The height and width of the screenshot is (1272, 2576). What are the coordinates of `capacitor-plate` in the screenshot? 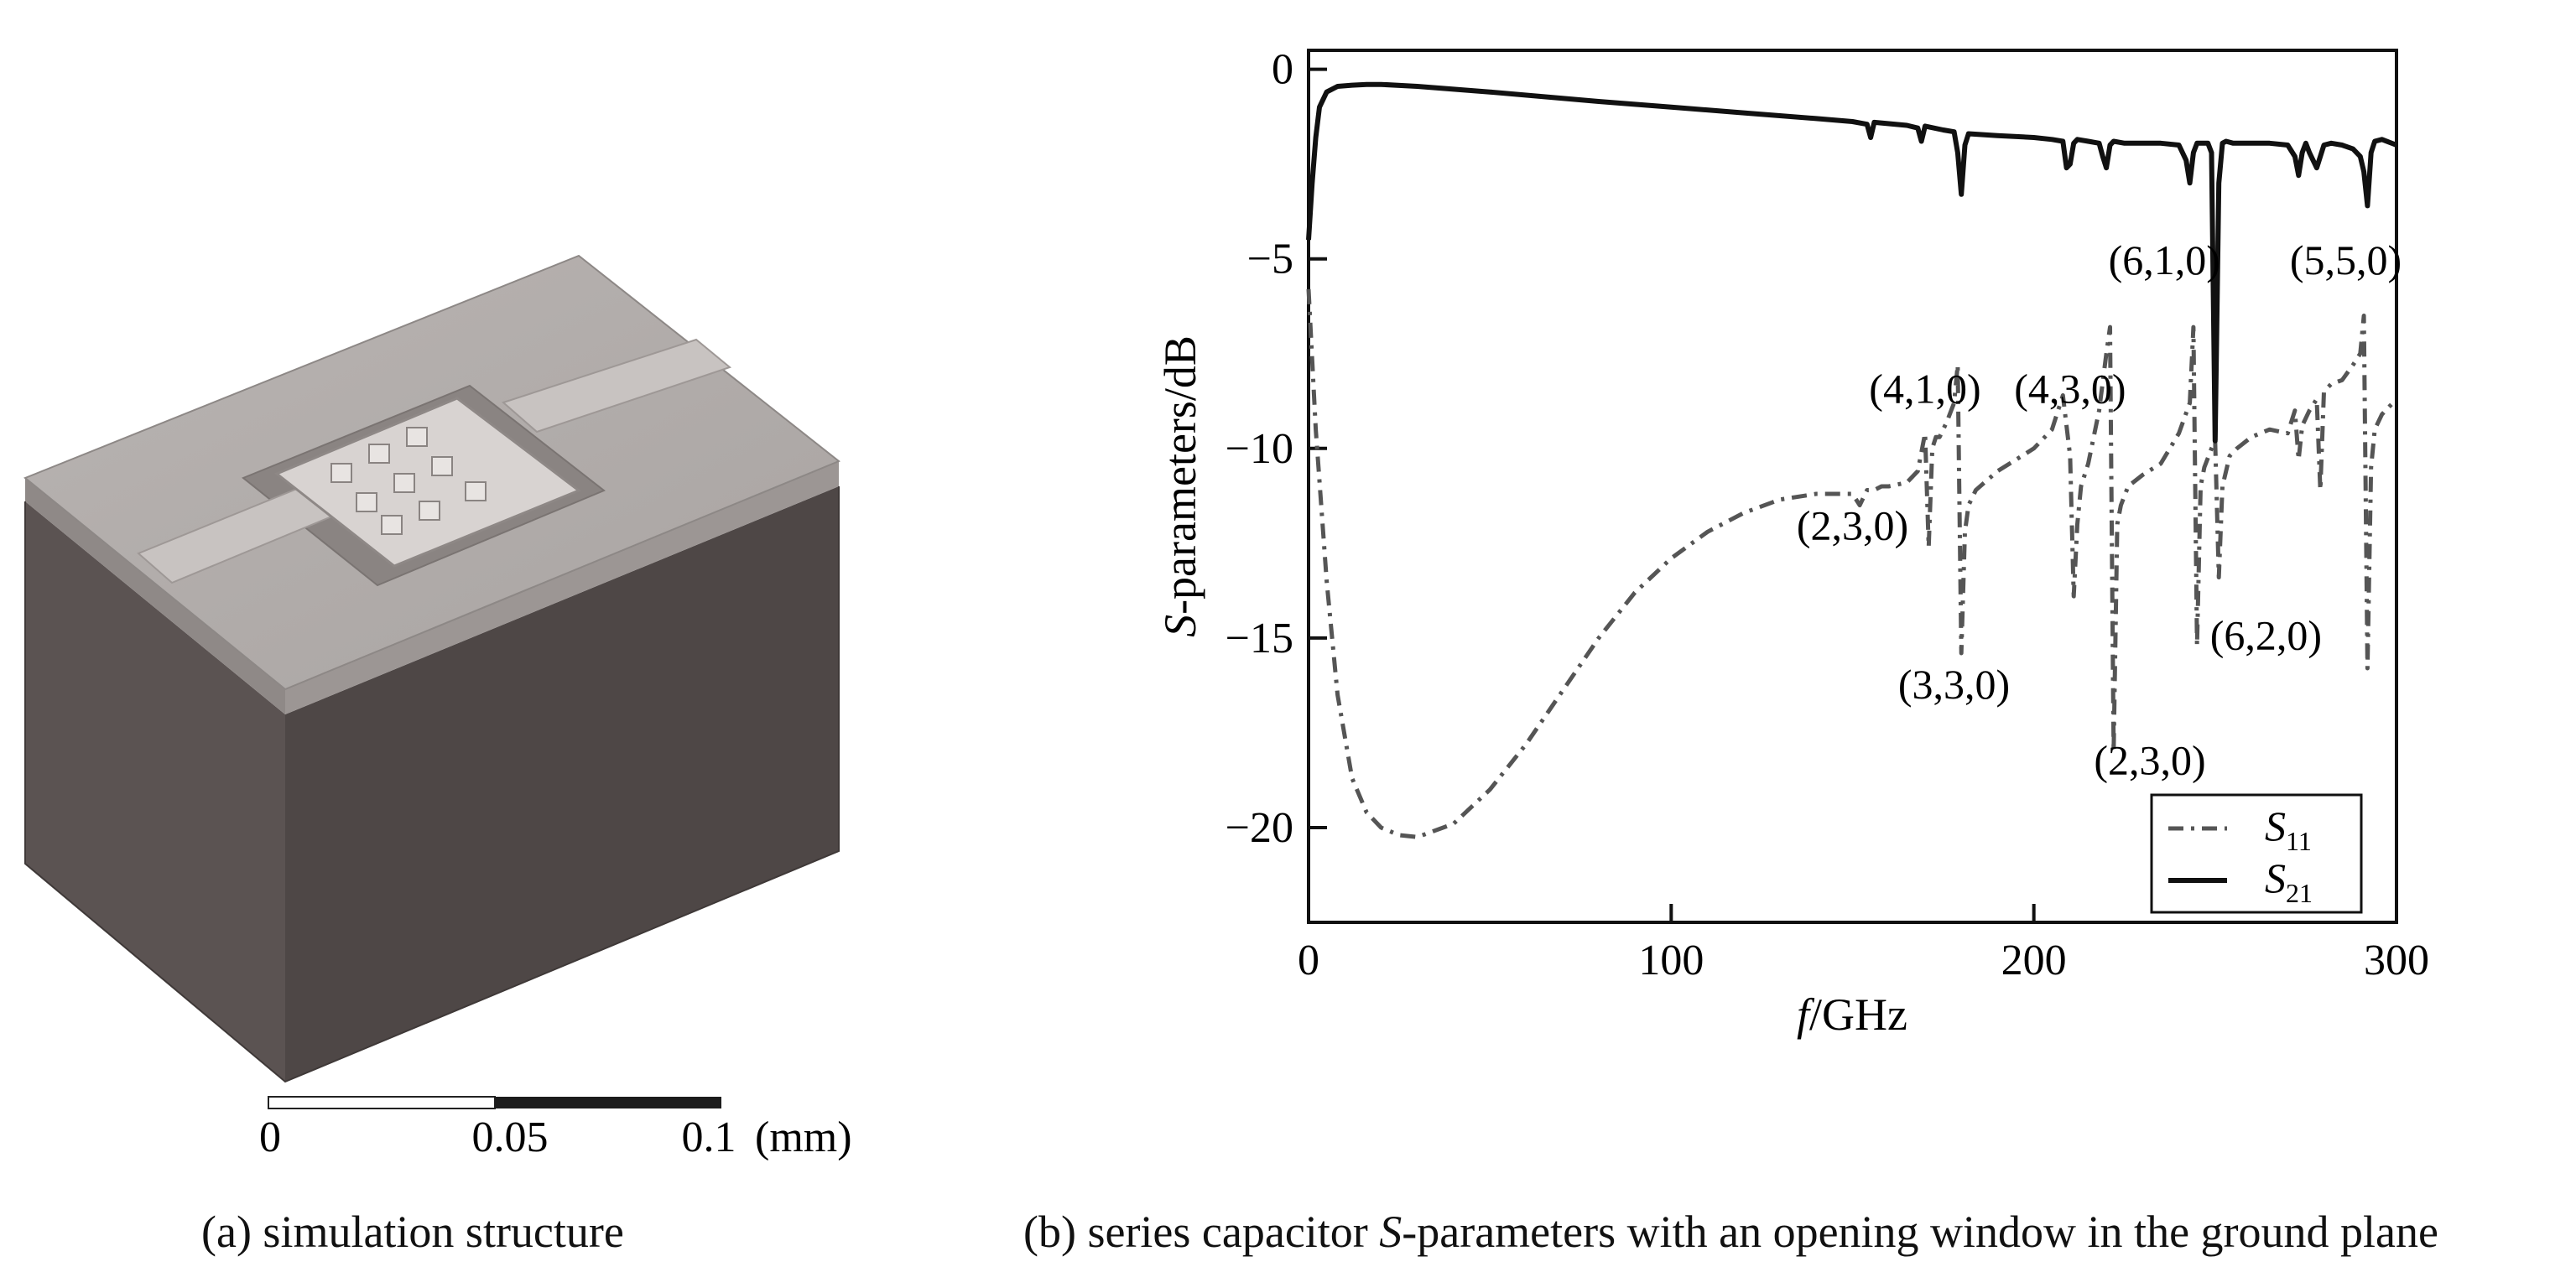 It's located at (428, 483).